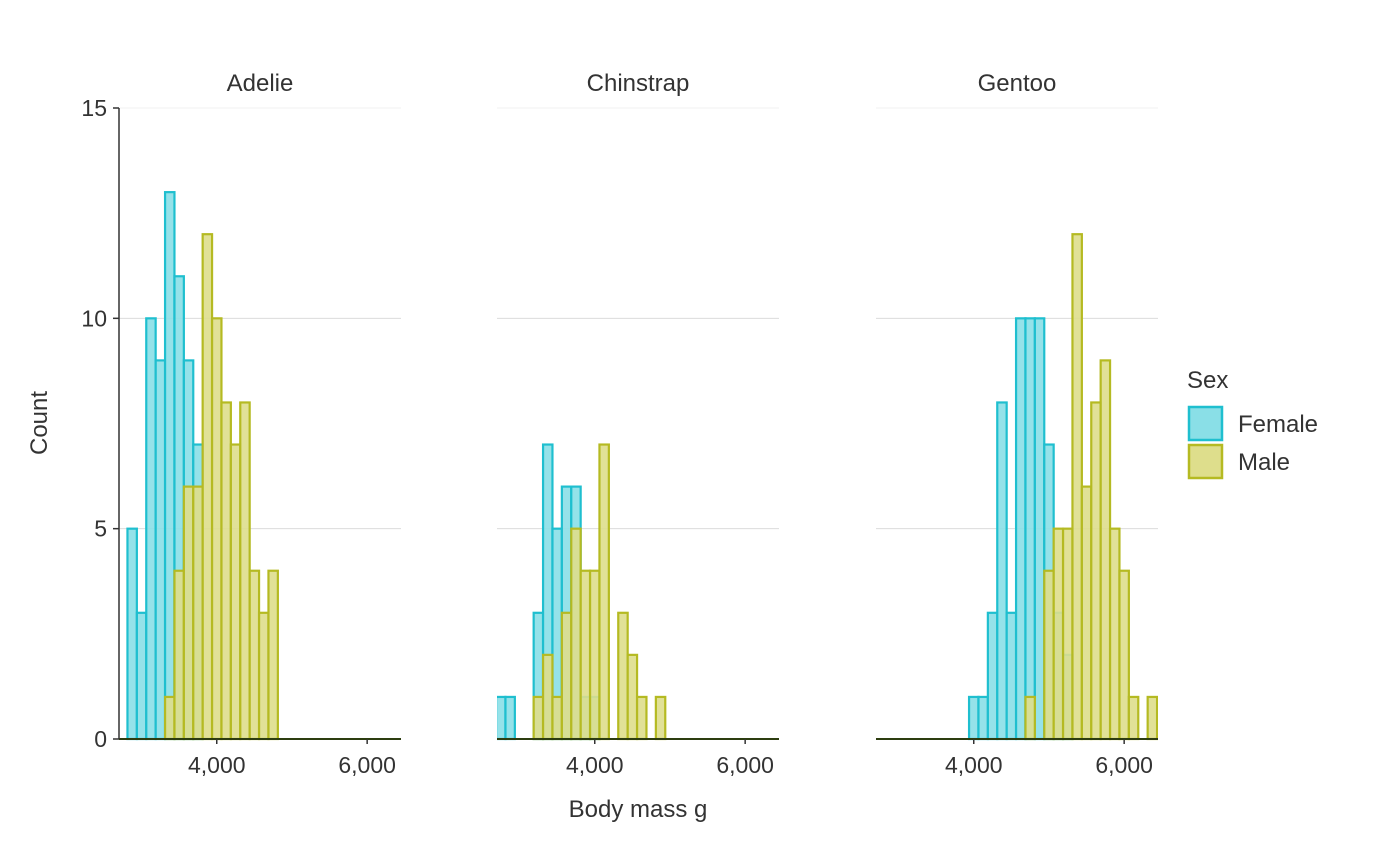 The width and height of the screenshot is (1400, 866). Describe the element at coordinates (1278, 424) in the screenshot. I see `legend-label-female: Female` at that location.